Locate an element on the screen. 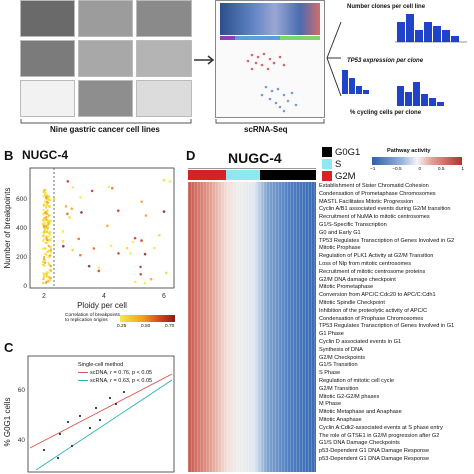 The height and width of the screenshot is (474, 474). panel-b-xlabel: Ploidy per cell is located at coordinates (102, 305).